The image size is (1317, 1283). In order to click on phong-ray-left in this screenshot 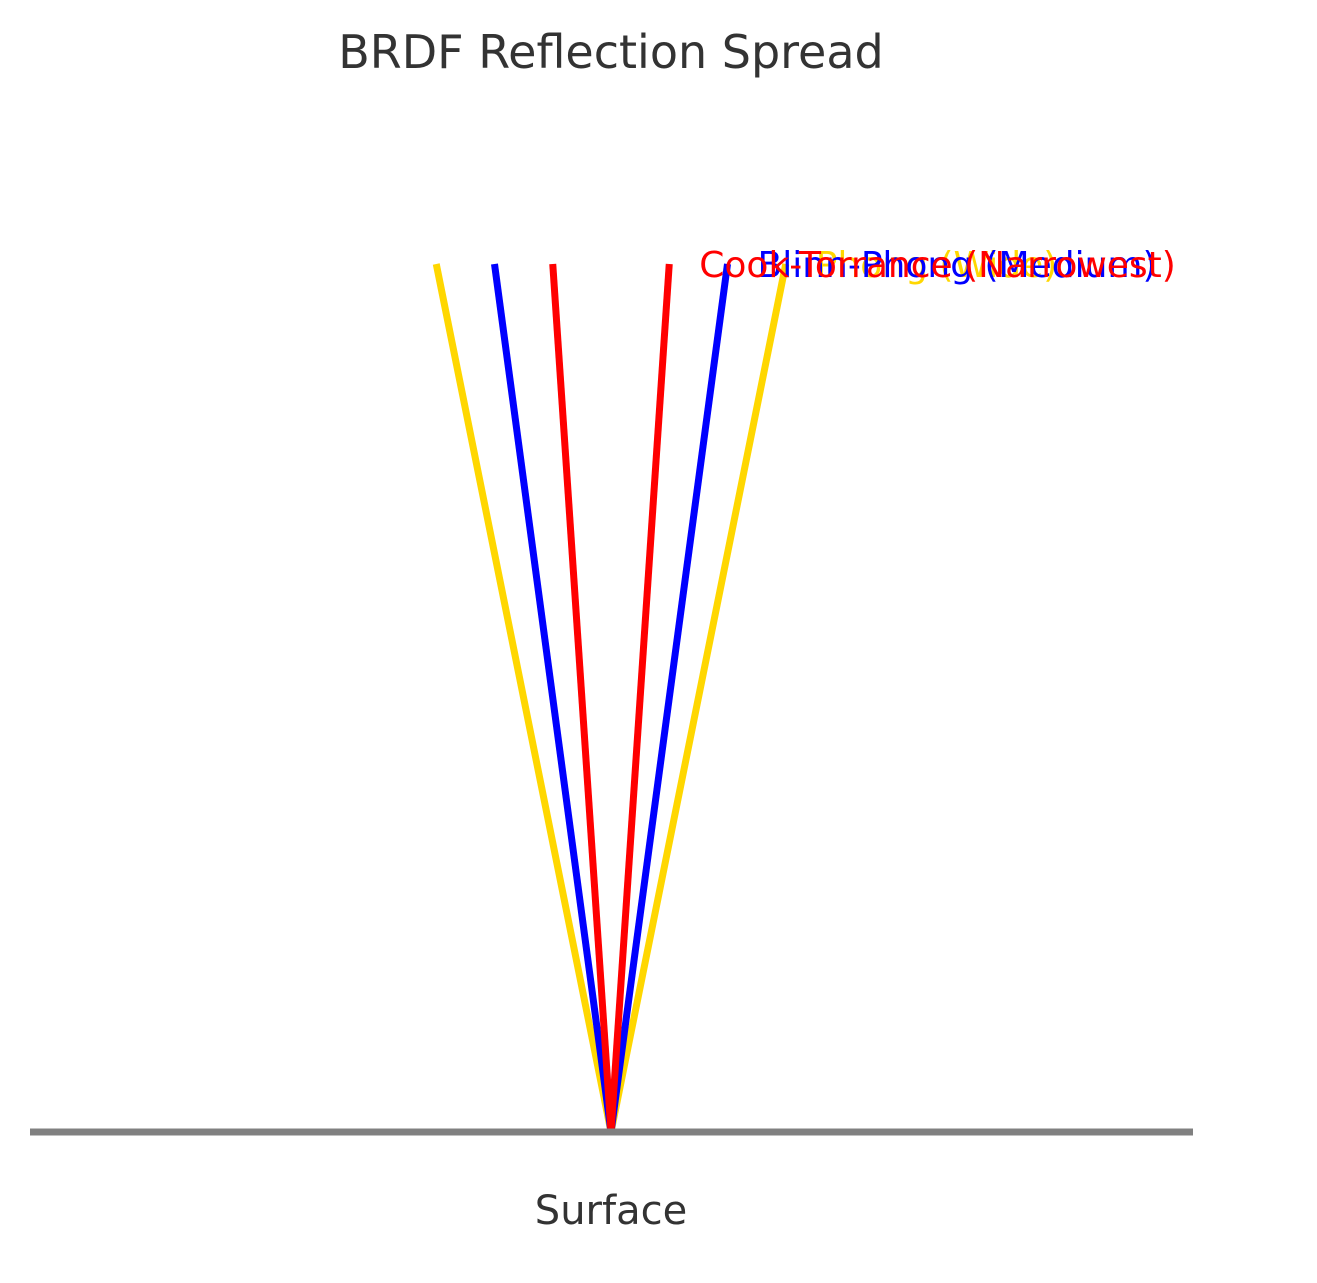, I will do `click(523, 698)`.